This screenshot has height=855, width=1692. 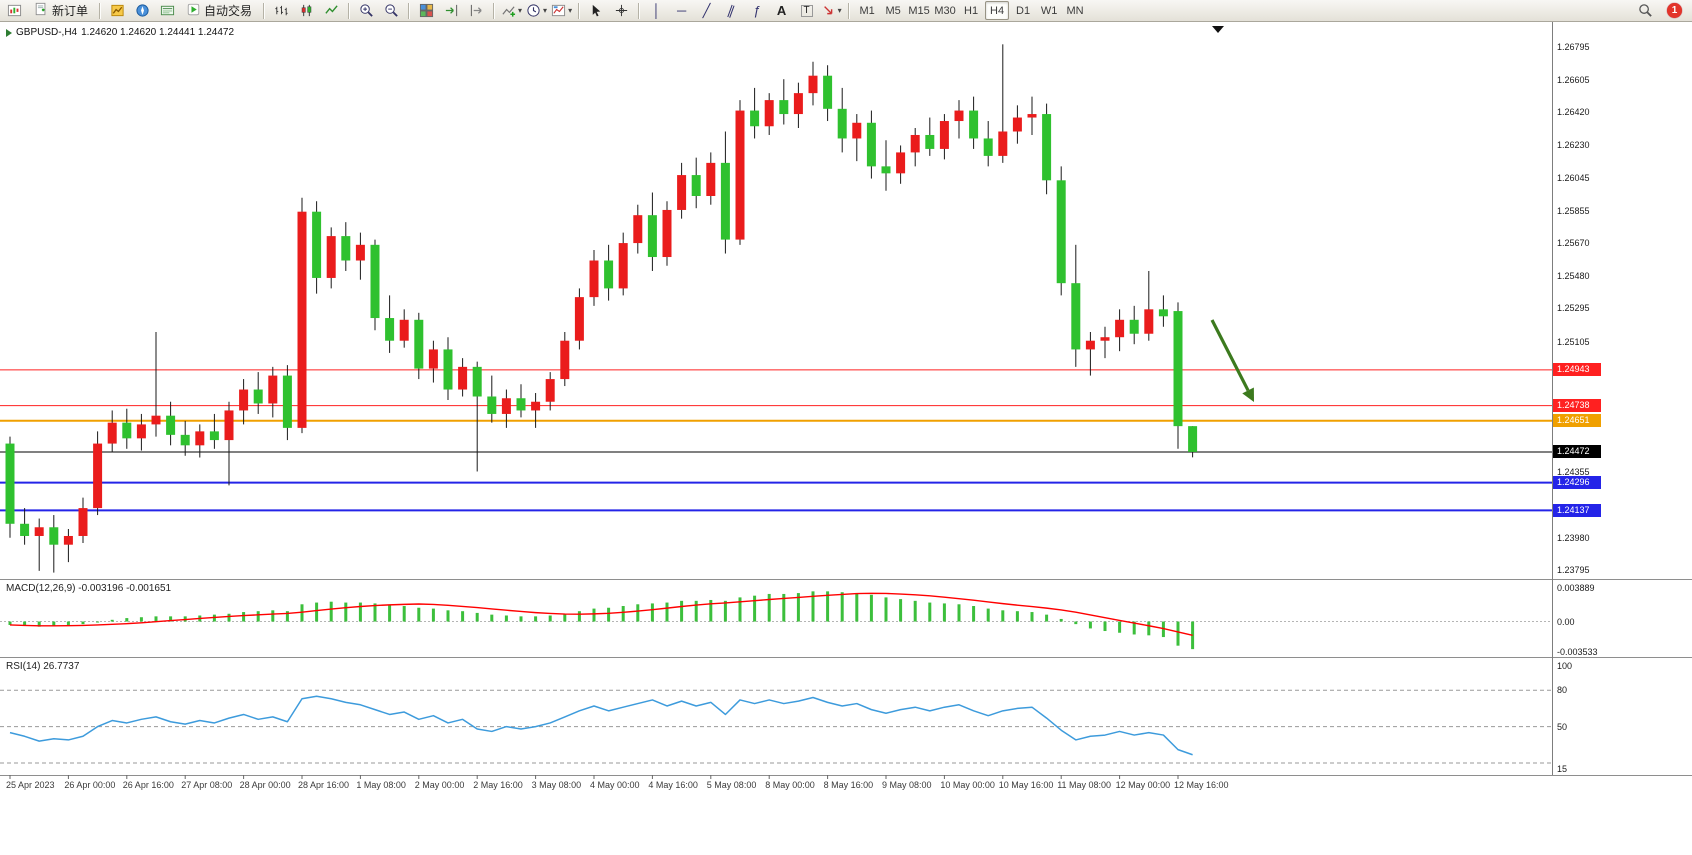 I want to click on market-watch-icon, so click(x=117, y=10).